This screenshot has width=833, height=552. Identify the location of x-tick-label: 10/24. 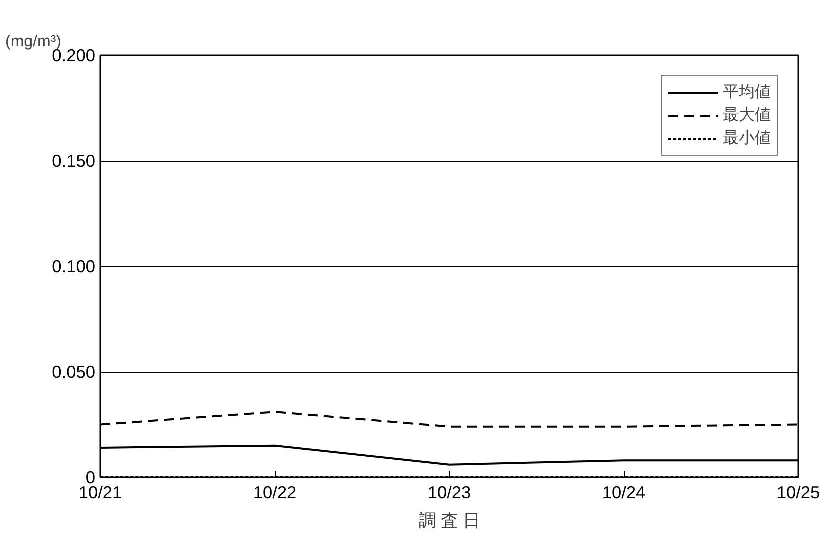
(624, 492).